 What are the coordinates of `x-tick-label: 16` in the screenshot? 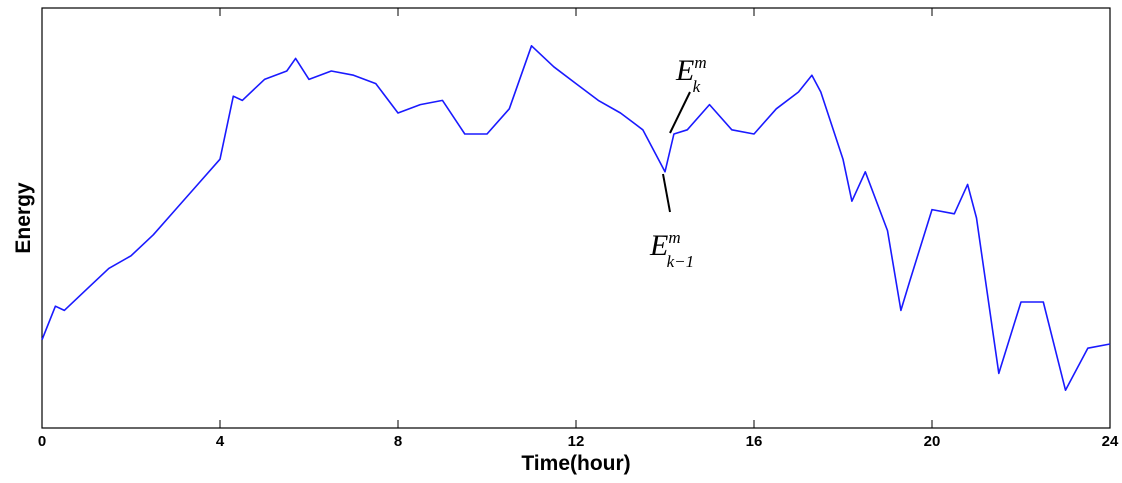 It's located at (754, 441).